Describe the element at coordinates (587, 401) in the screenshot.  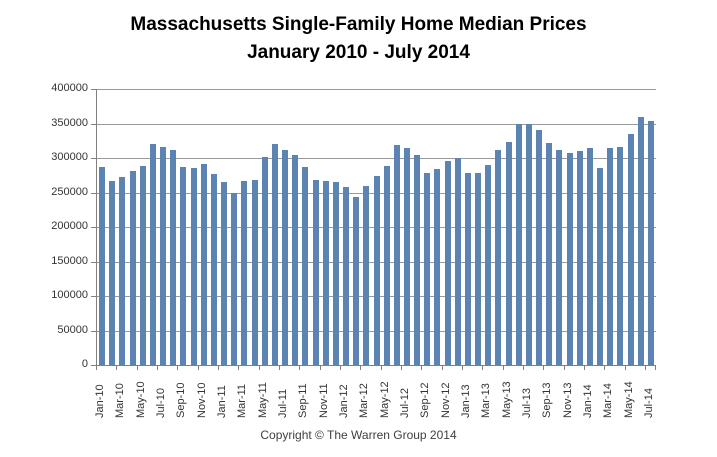
I see `x-axis-label: Jan-14` at that location.